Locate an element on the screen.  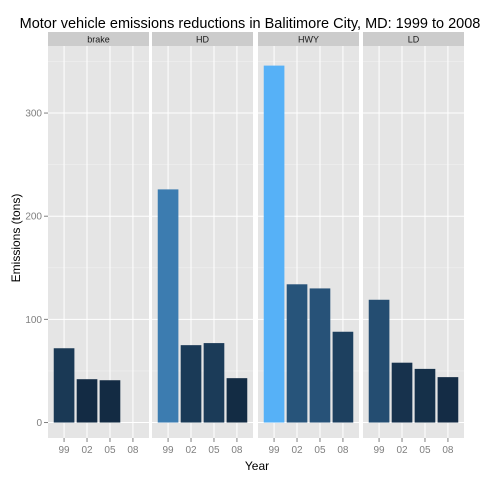
y-tick-label: 100 is located at coordinates (33, 320).